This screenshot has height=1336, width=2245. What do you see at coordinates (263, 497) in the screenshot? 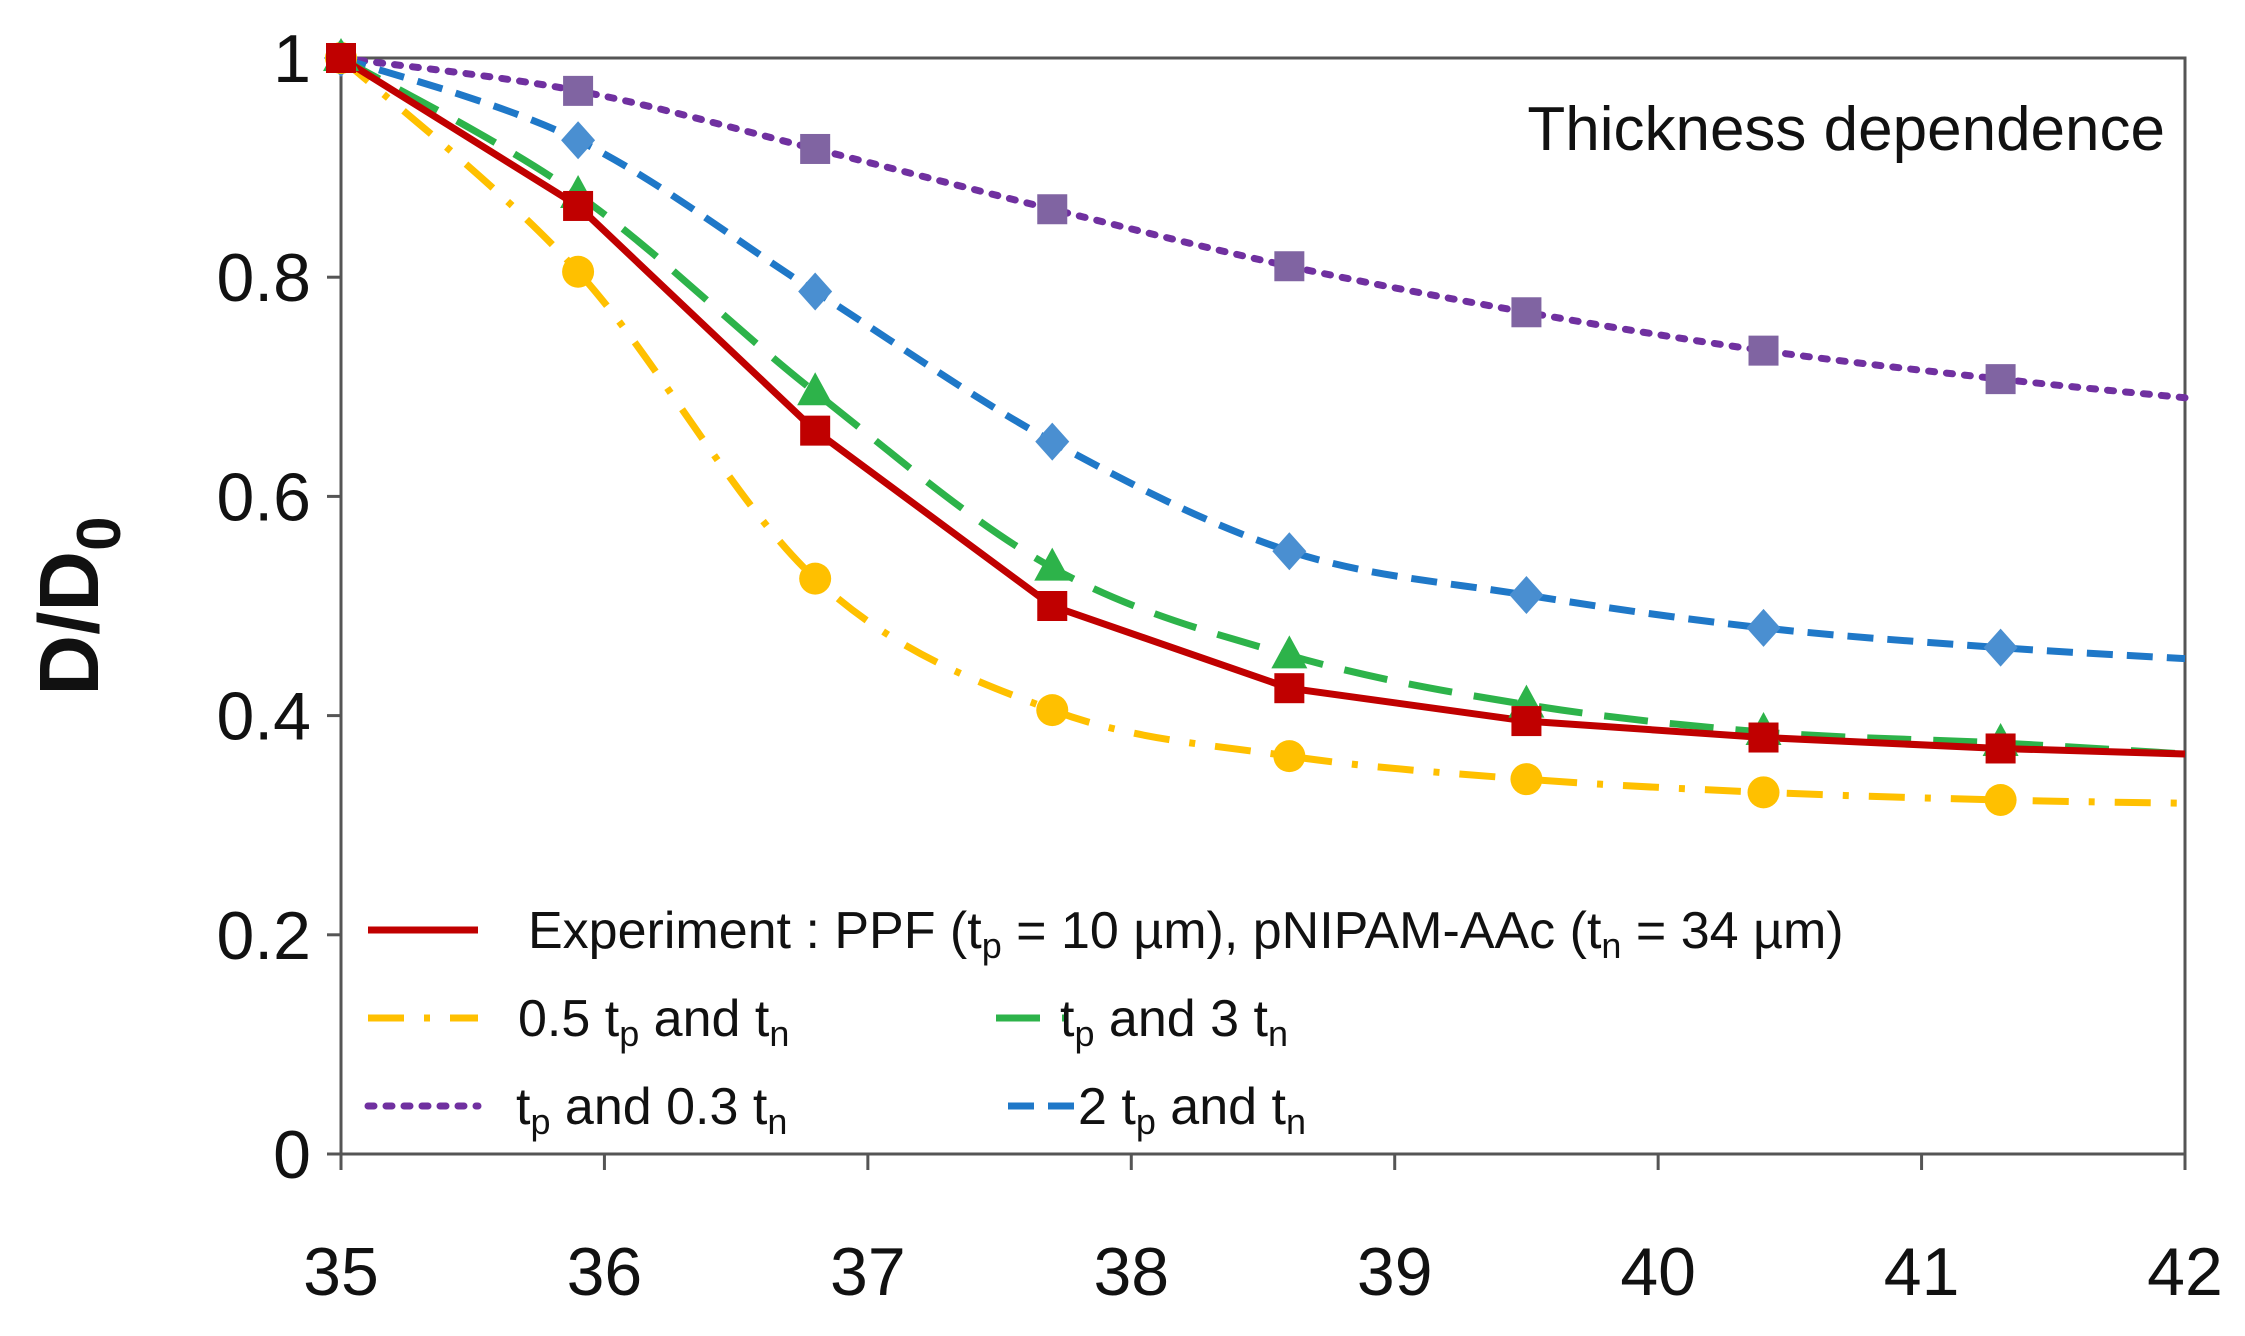
I see `y-tick-label: 0.6` at bounding box center [263, 497].